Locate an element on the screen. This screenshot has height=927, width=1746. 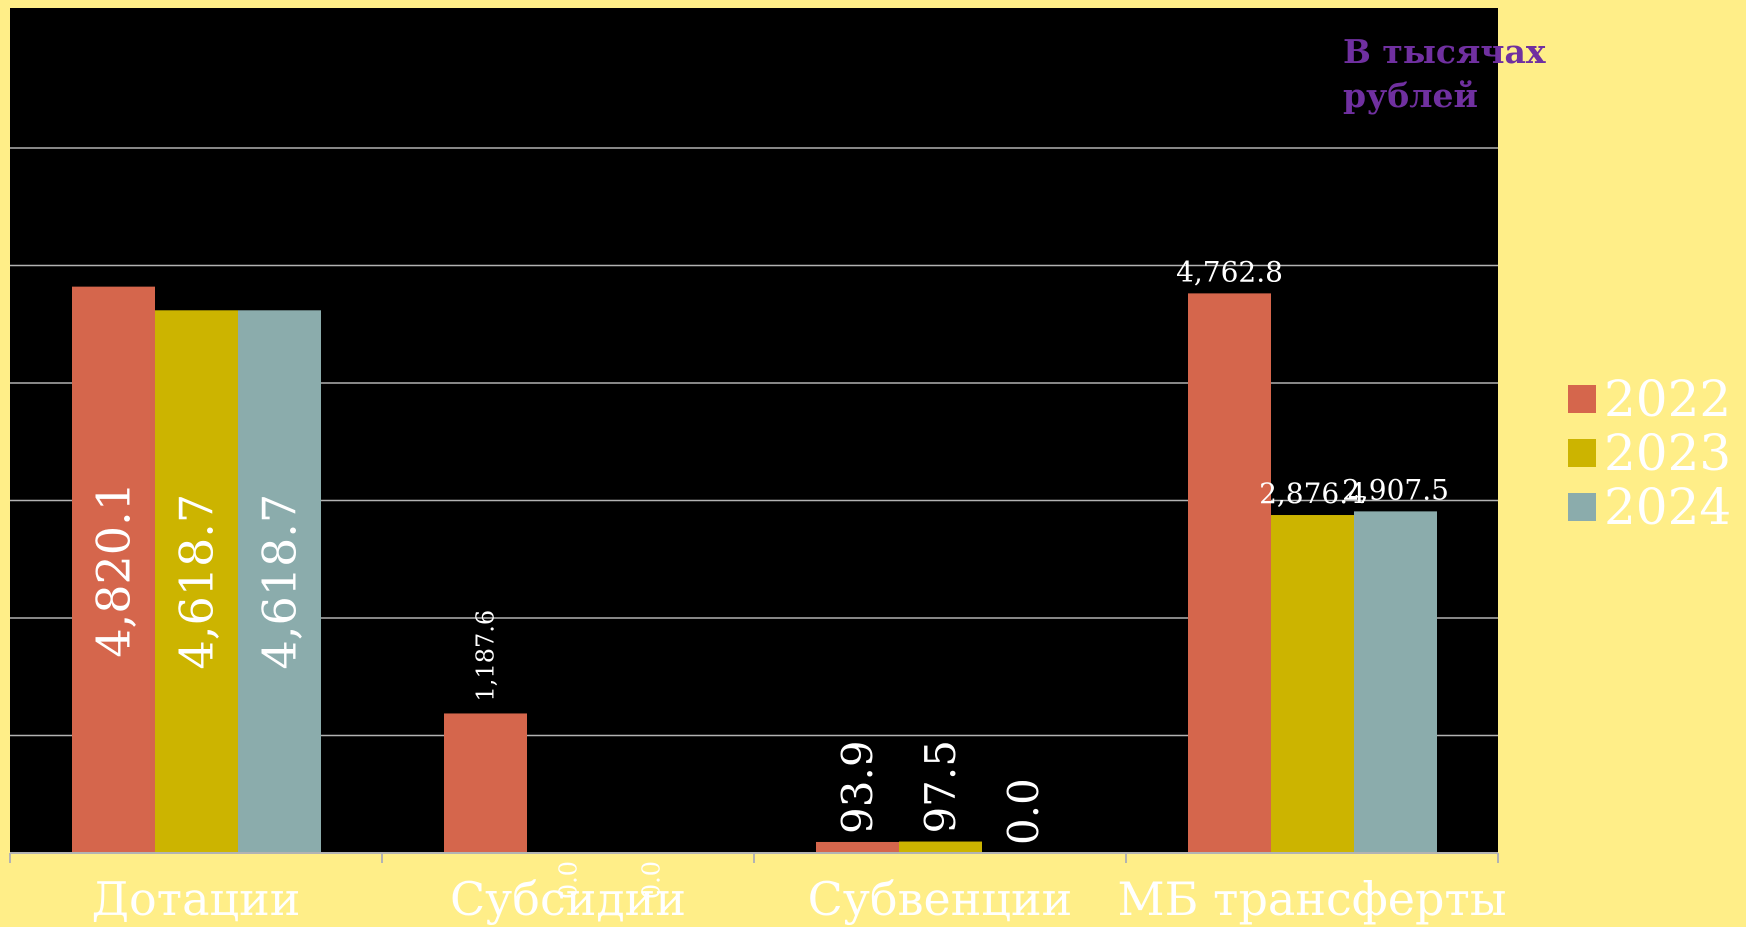
legend-item: 2023 is located at coordinates (1649, 453).